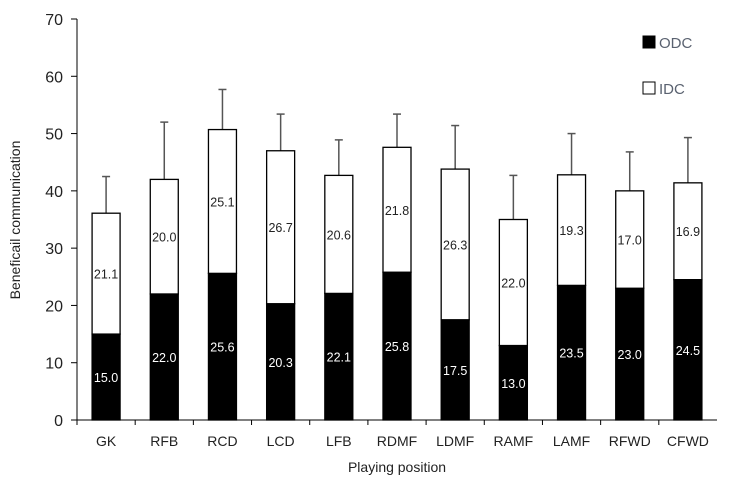 This screenshot has height=491, width=735. I want to click on x-tick-label: LDMF, so click(455, 441).